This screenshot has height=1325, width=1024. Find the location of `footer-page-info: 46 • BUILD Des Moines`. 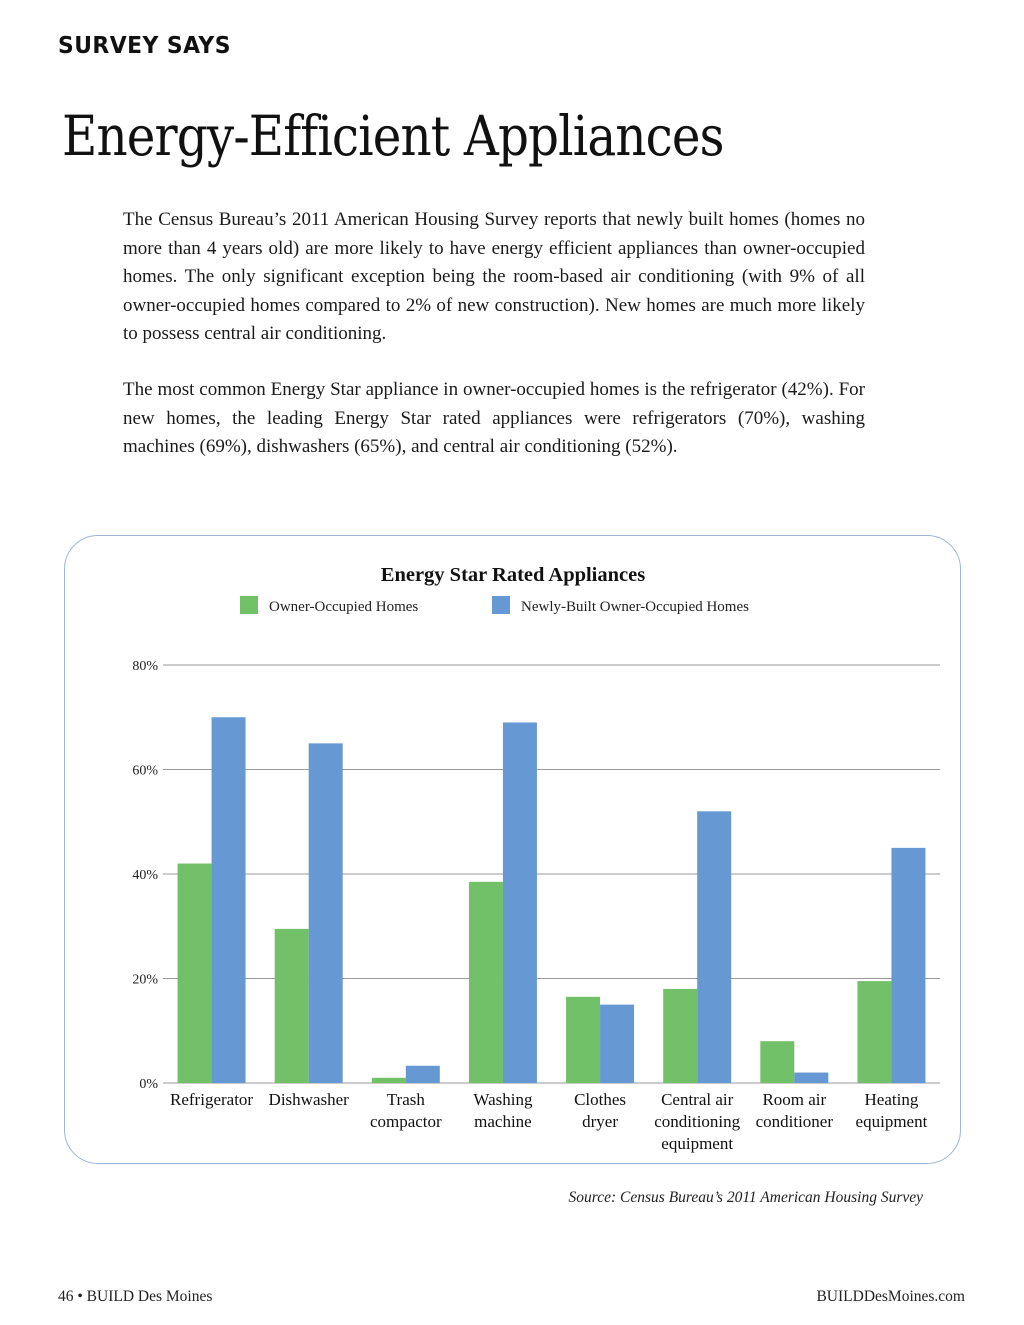

footer-page-info: 46 • BUILD Des Moines is located at coordinates (135, 1296).